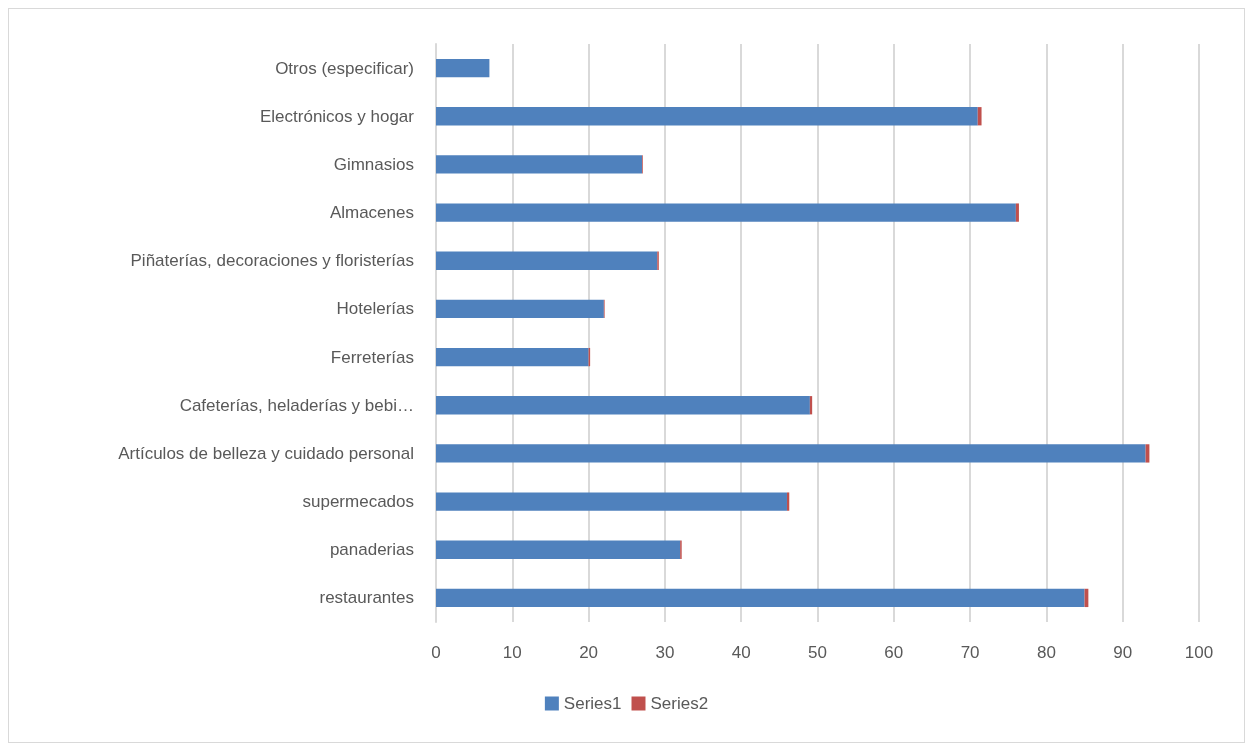  Describe the element at coordinates (371, 213) in the screenshot. I see `y-tick-label: Almacenes` at that location.